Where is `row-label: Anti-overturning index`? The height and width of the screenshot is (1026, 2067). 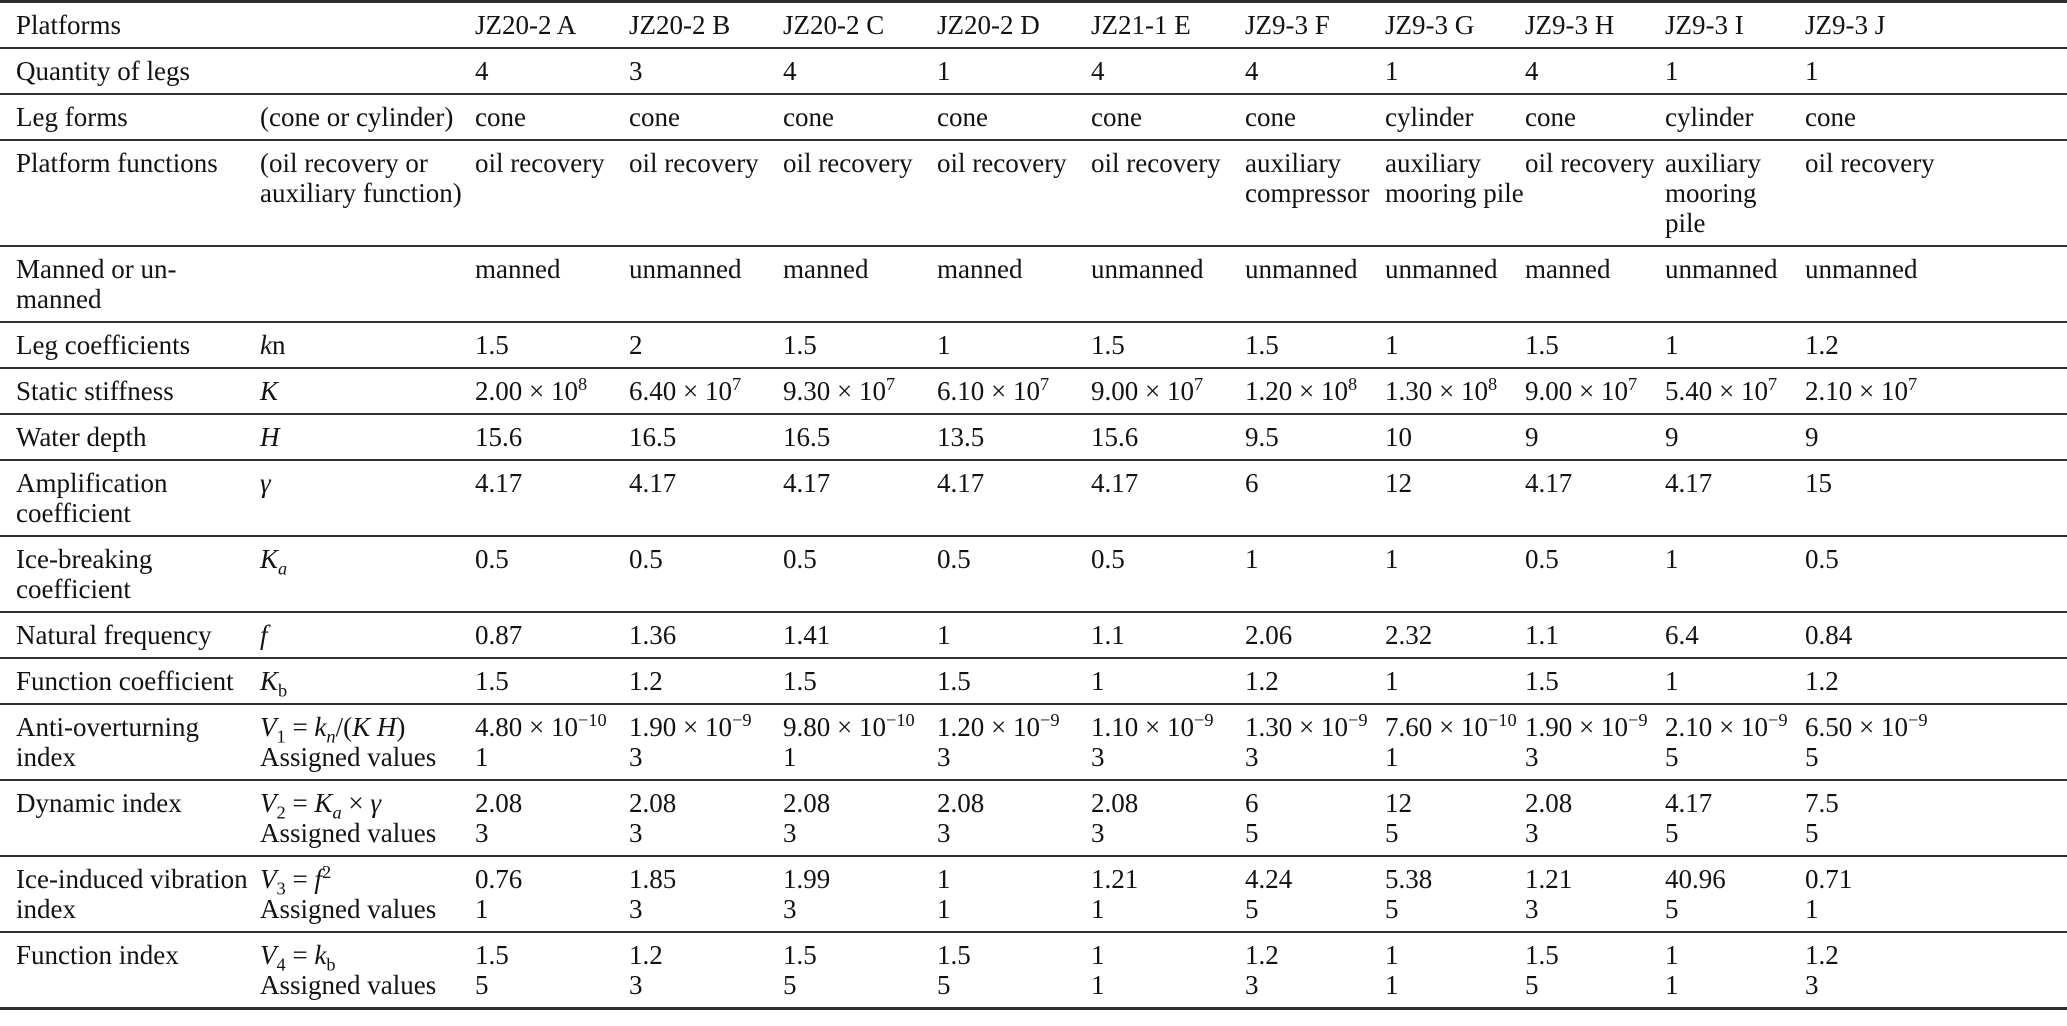 row-label: Anti-overturning index is located at coordinates (107, 742).